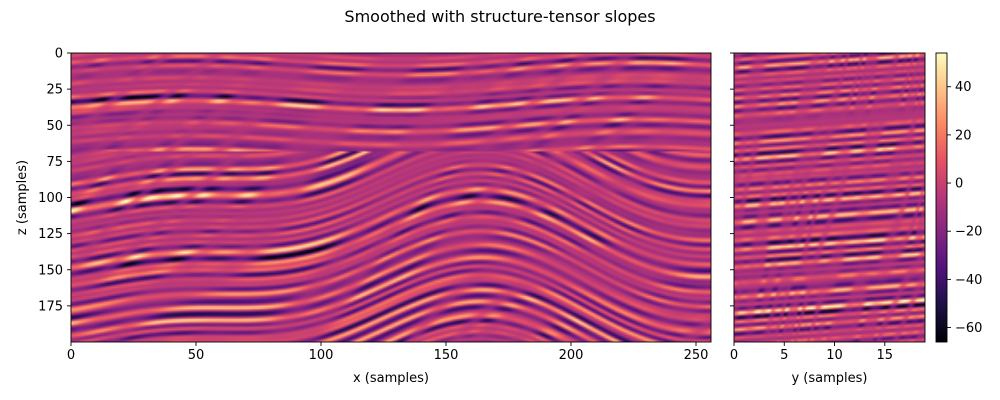  Describe the element at coordinates (829, 378) in the screenshot. I see `y-samples-axis-label: y (samples)` at that location.